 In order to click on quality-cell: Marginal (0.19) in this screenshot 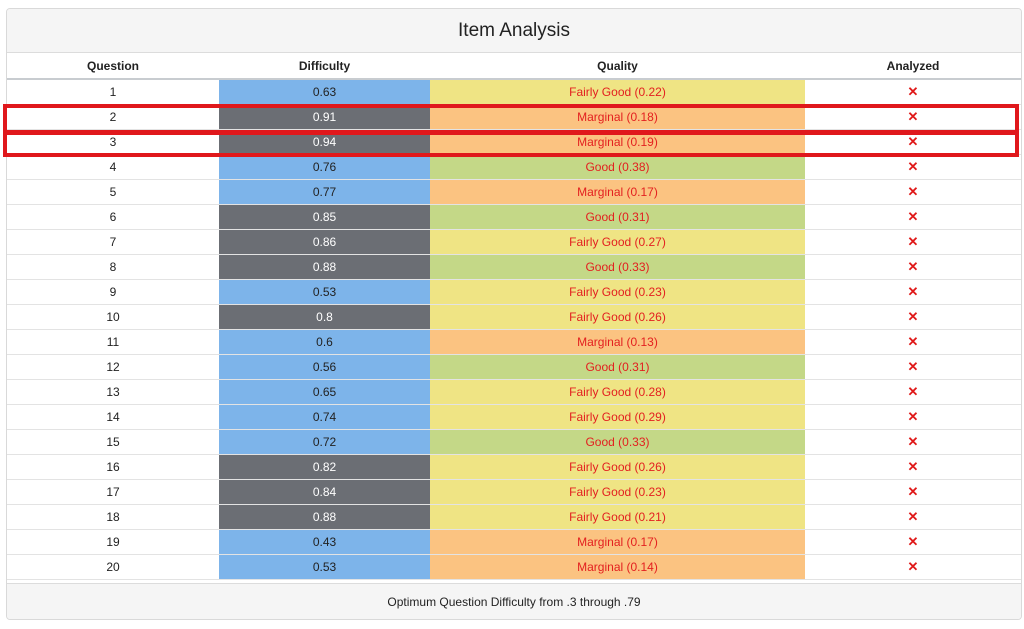, I will do `click(617, 142)`.